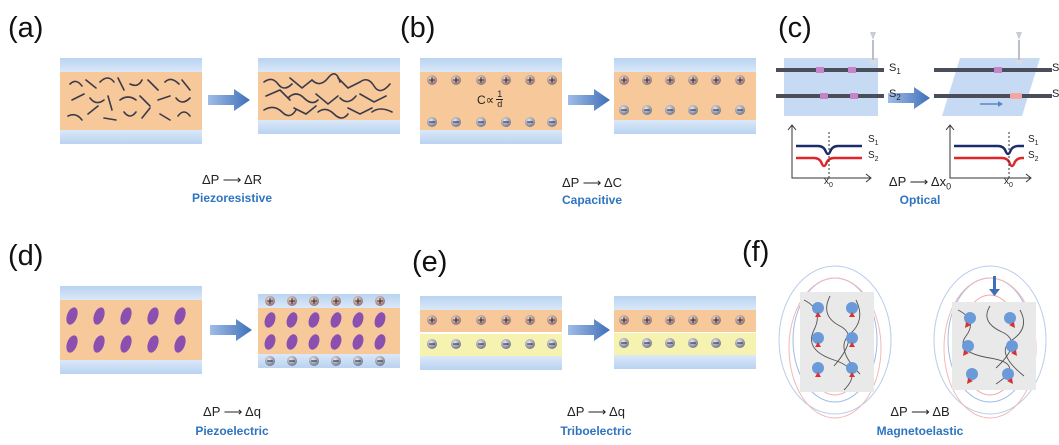  What do you see at coordinates (232, 179) in the screenshot?
I see `formula-piezoresistive: ΔP ⟶ ΔR` at bounding box center [232, 179].